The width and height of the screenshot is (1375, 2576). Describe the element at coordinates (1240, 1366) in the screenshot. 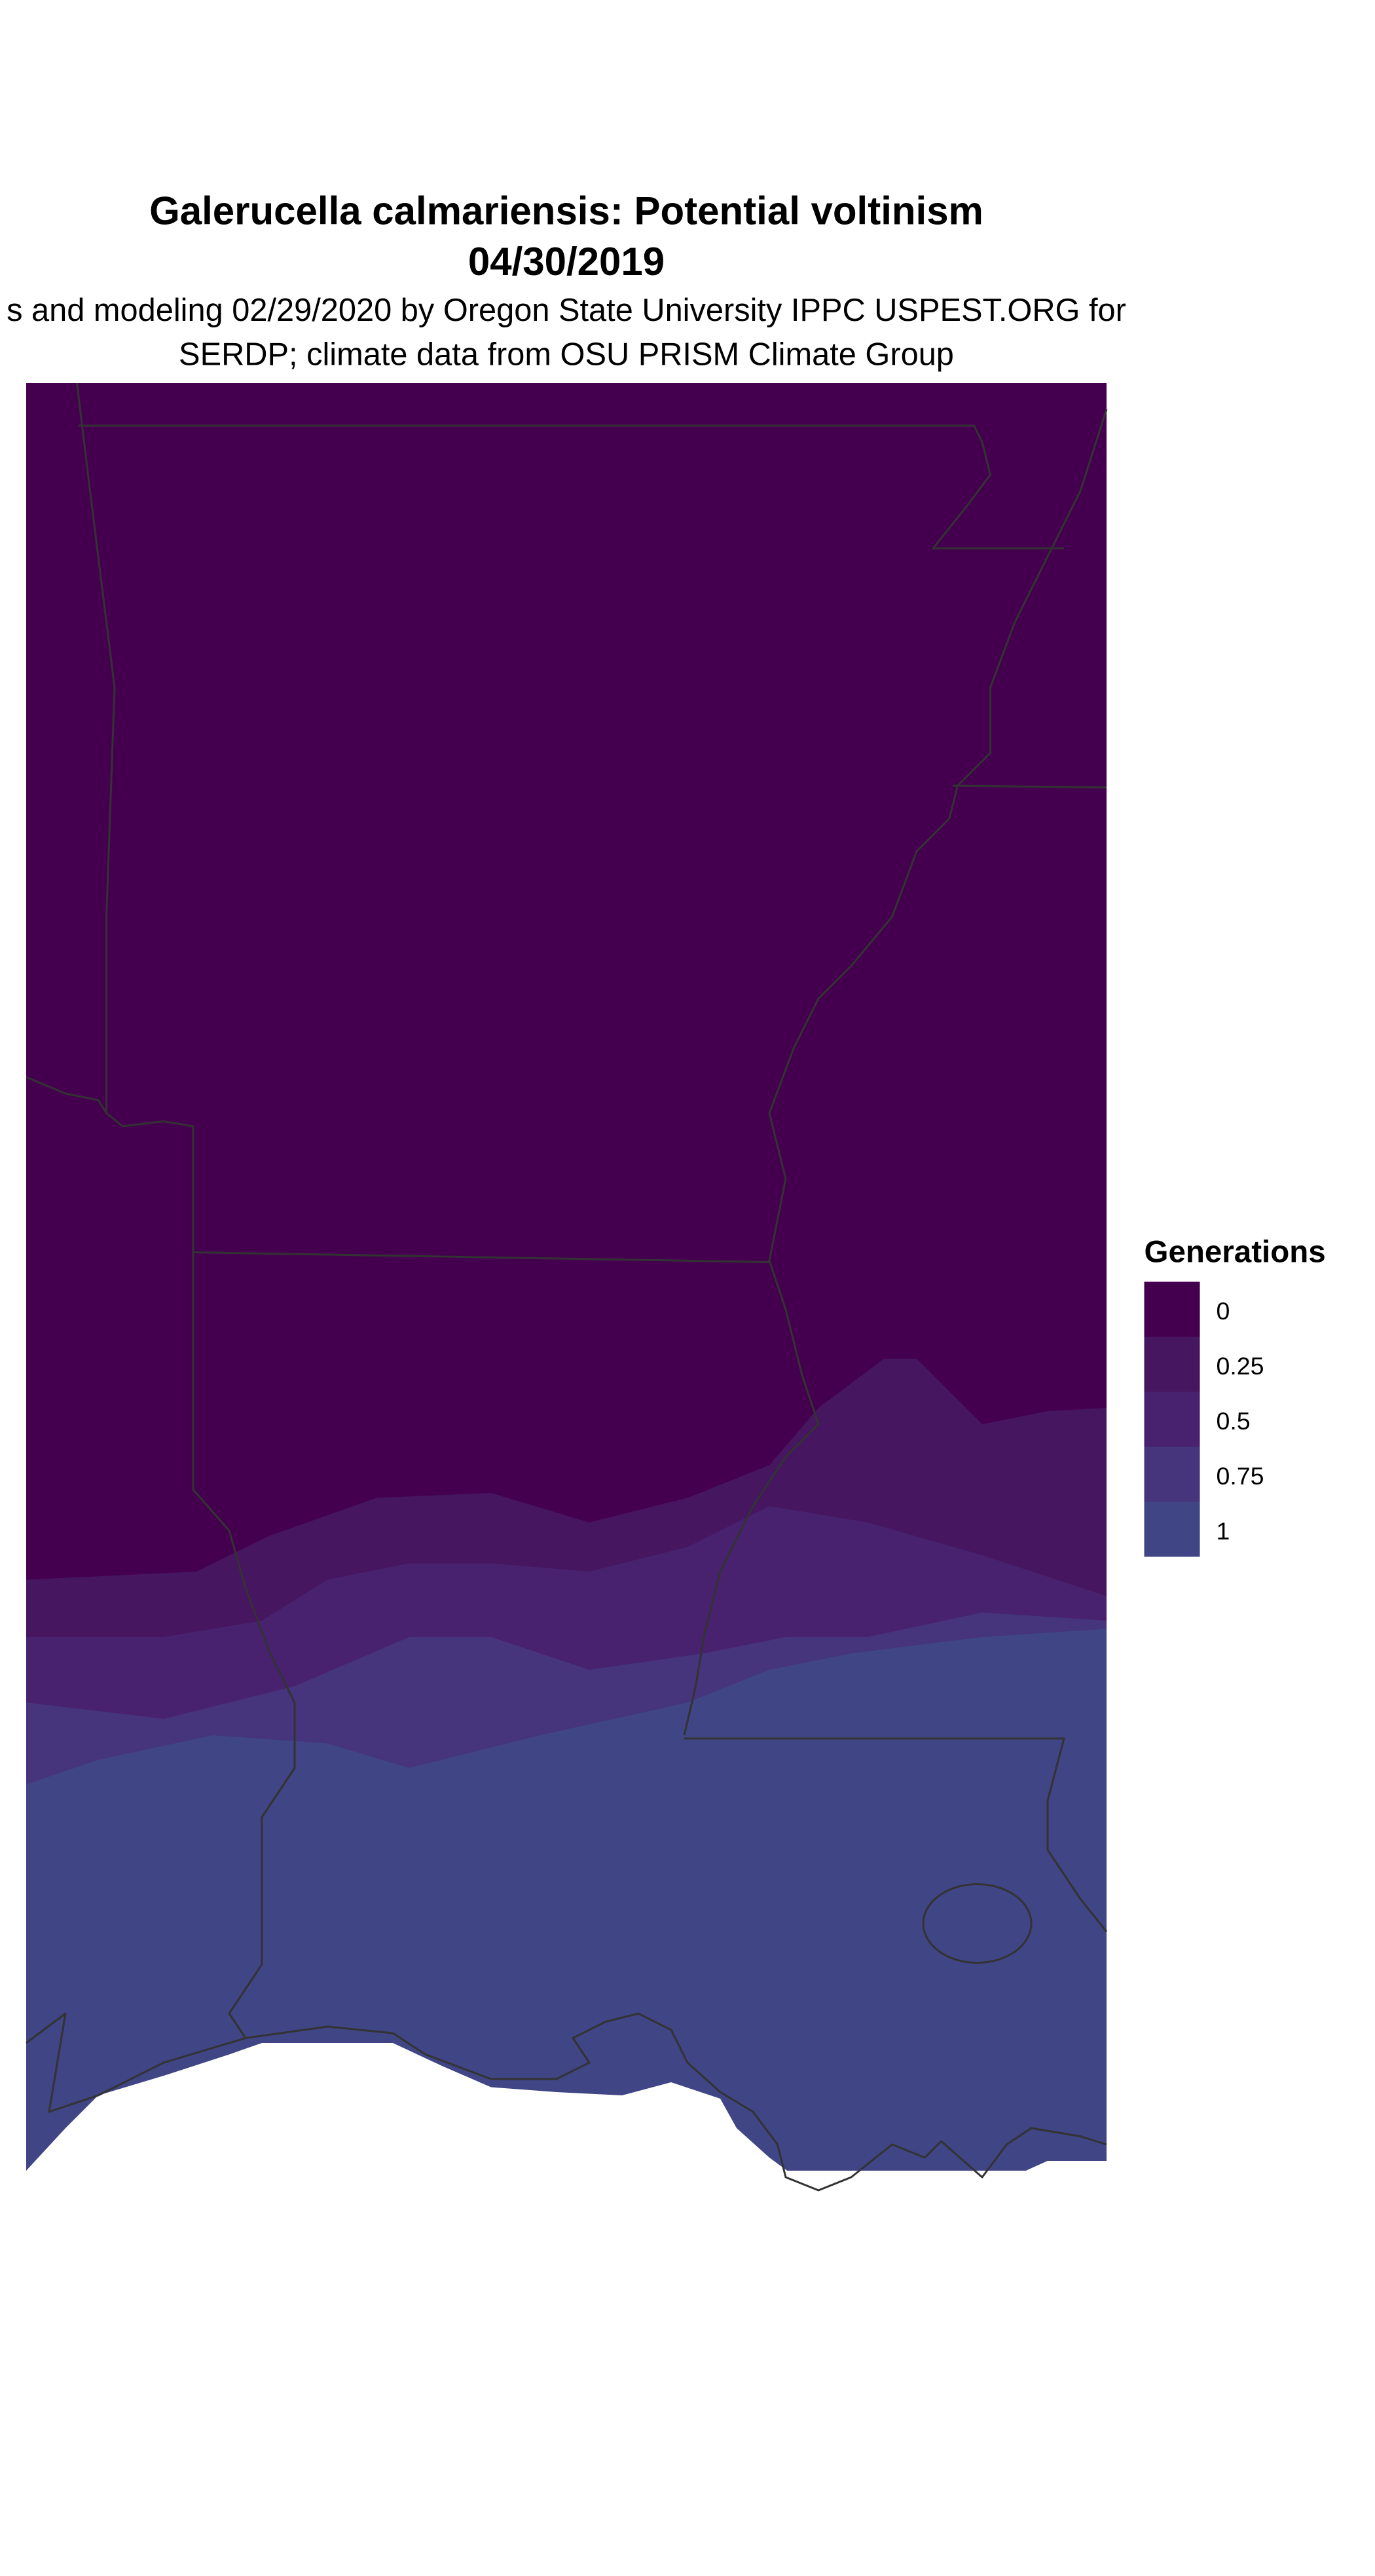

I see `legend-label: 0.25` at that location.